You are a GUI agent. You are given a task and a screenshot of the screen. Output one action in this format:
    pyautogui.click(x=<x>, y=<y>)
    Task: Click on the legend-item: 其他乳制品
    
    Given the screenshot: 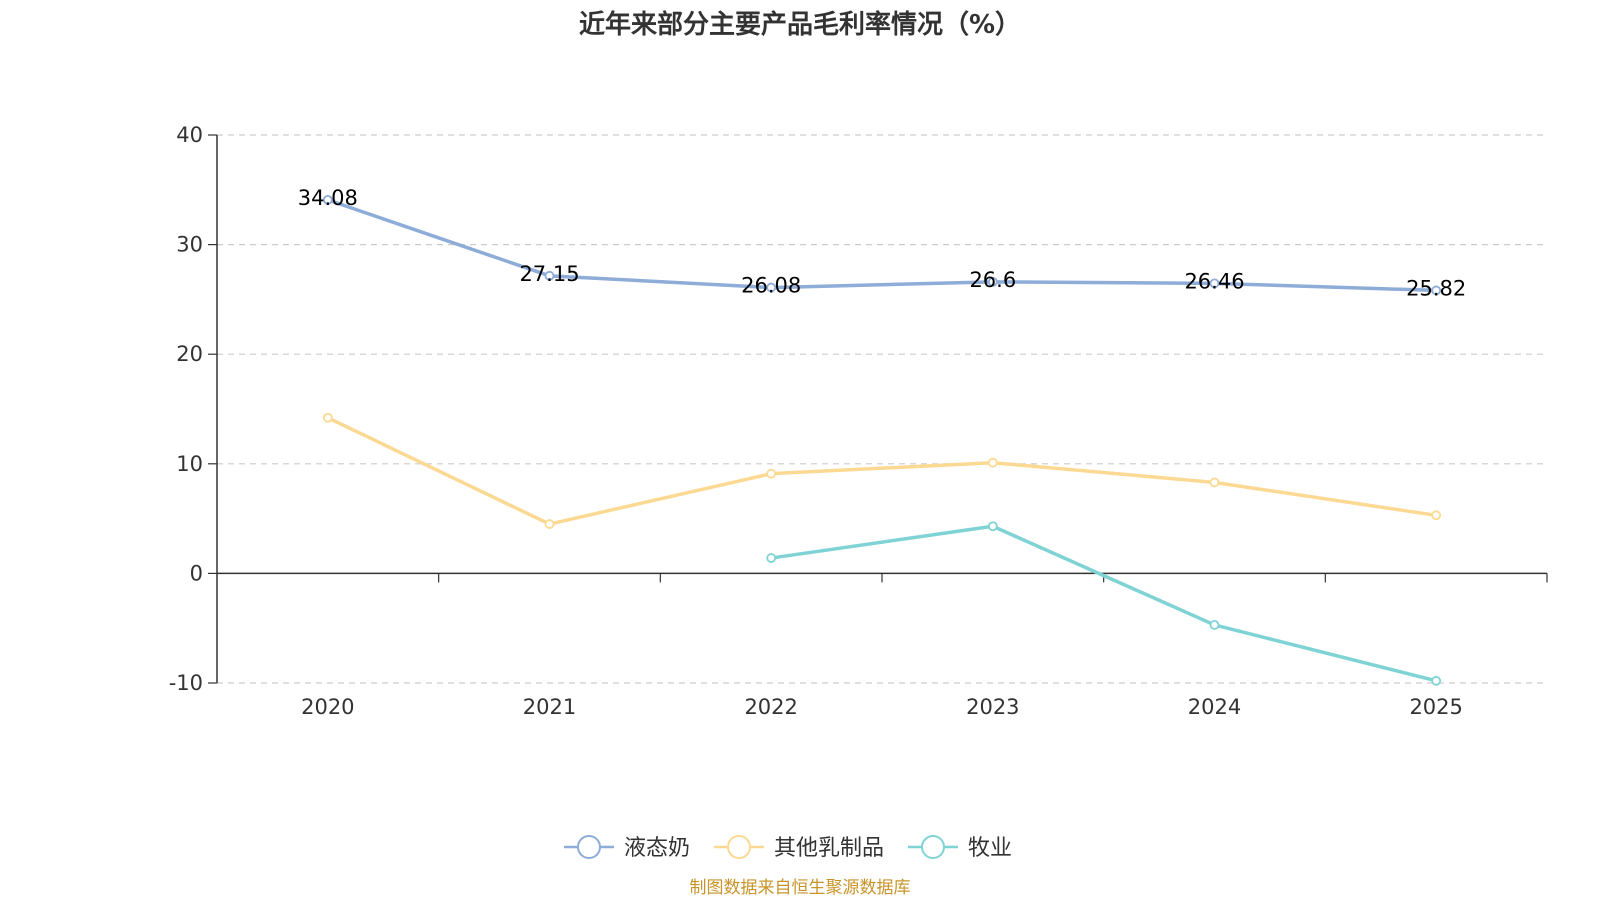 What is the action you would take?
    pyautogui.click(x=799, y=848)
    